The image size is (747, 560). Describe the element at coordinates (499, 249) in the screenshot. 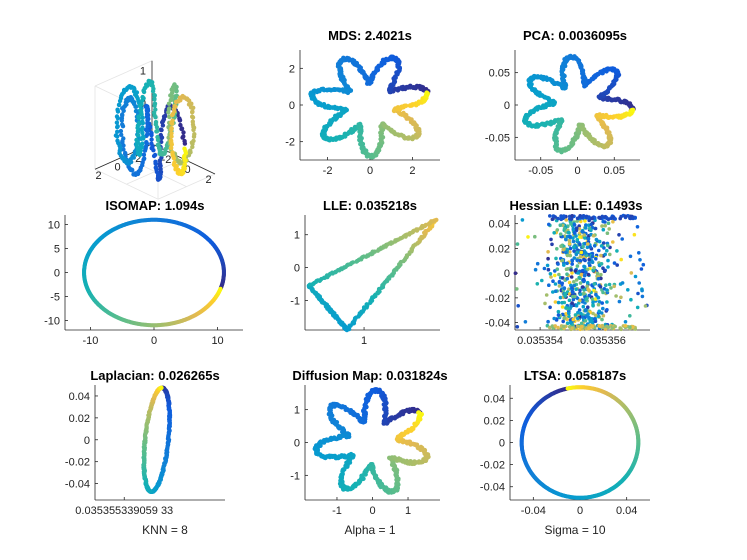

I see `y-tick-label: 0.02` at that location.